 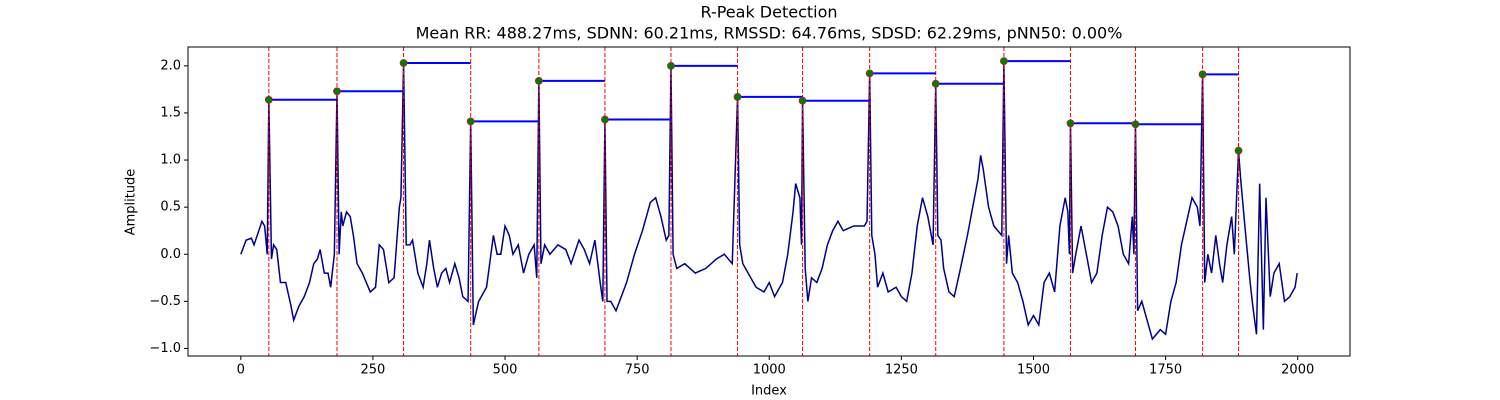 I want to click on x-tick-label: 1500, so click(x=1033, y=370).